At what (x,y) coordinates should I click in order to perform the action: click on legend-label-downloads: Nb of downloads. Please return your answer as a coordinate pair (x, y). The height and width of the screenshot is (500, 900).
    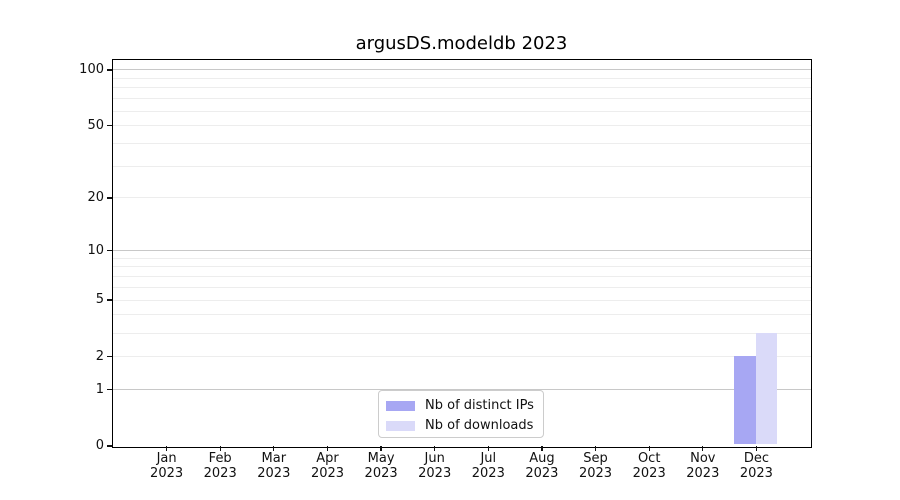
    Looking at the image, I should click on (479, 425).